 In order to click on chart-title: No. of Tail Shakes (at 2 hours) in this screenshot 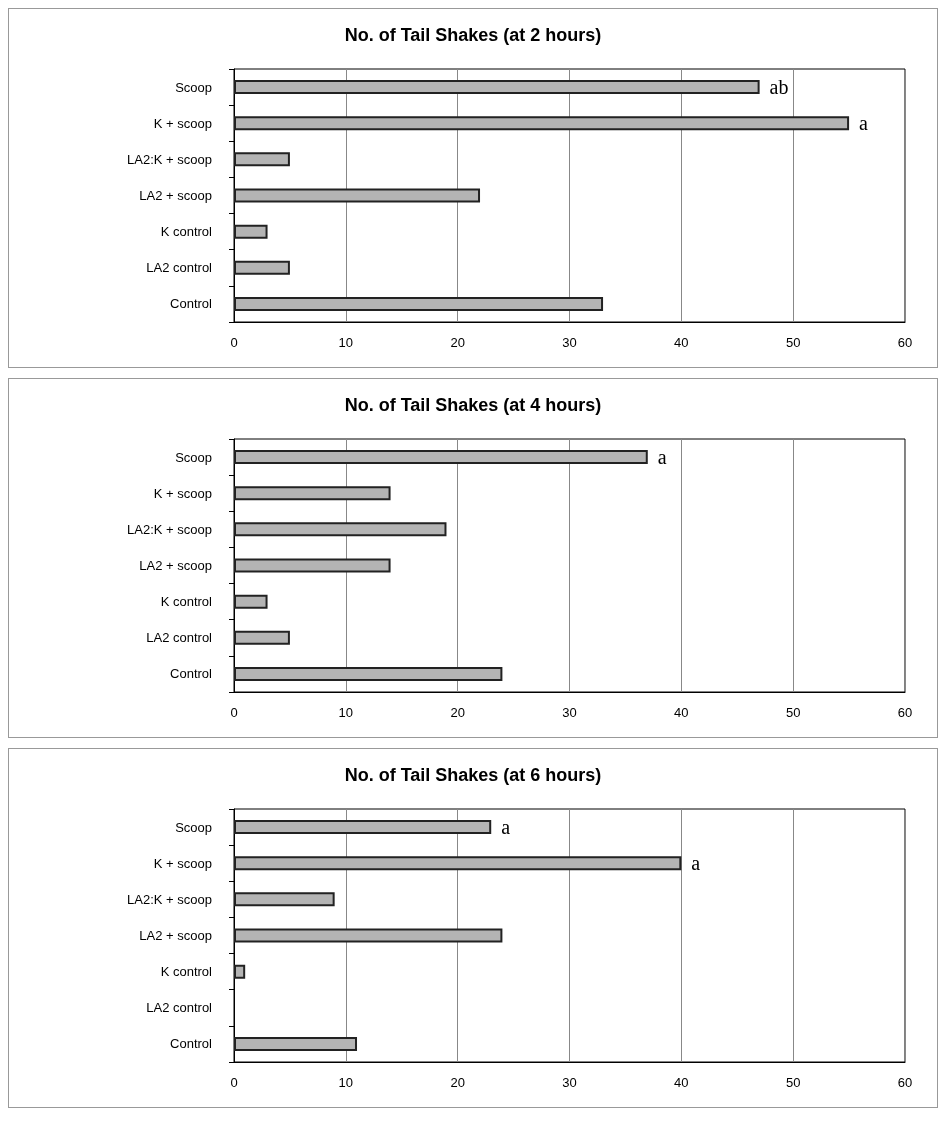, I will do `click(473, 35)`.